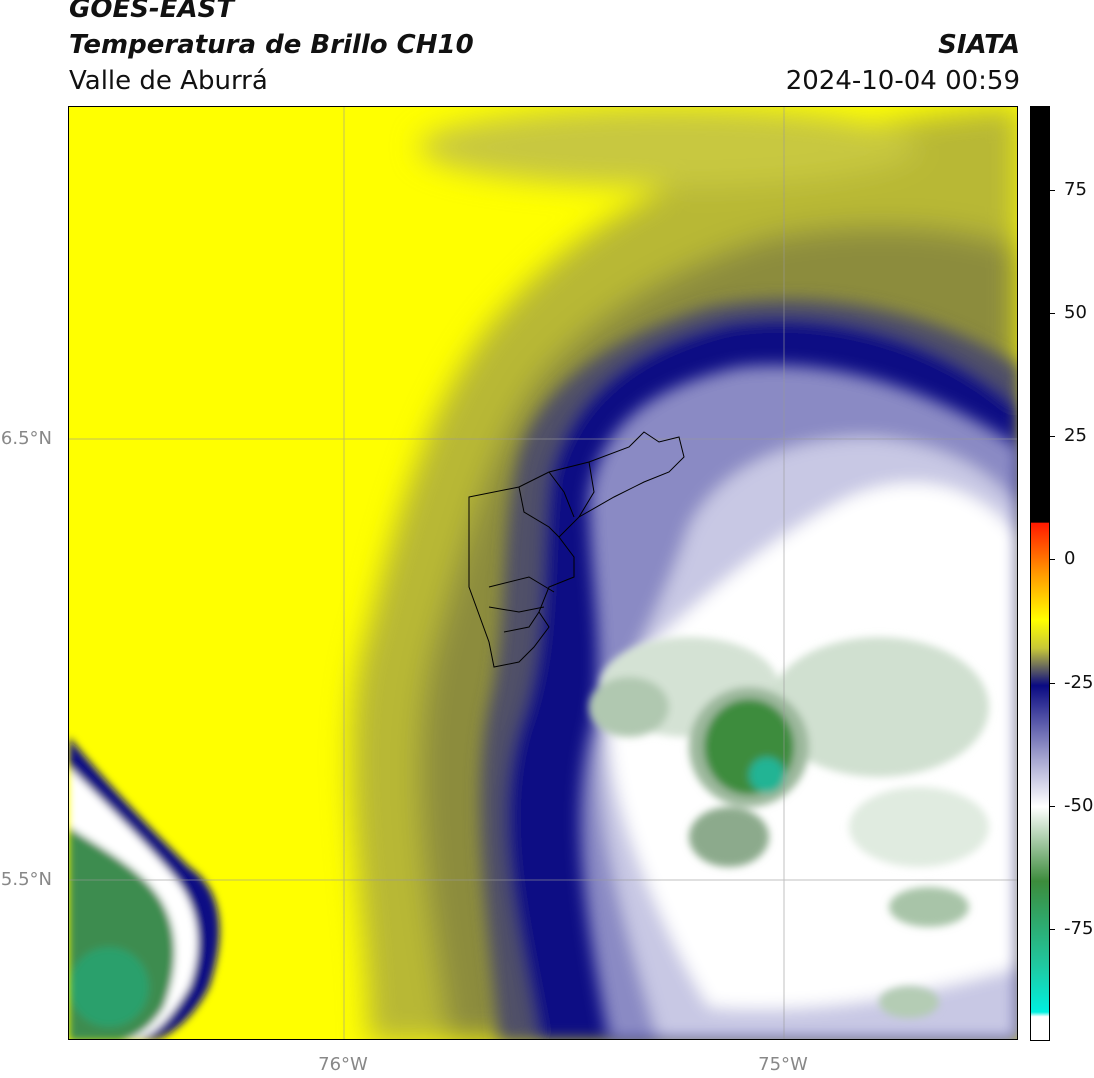 The width and height of the screenshot is (1094, 1078). Describe the element at coordinates (1075, 189) in the screenshot. I see `colorbar-label-75: 75` at that location.